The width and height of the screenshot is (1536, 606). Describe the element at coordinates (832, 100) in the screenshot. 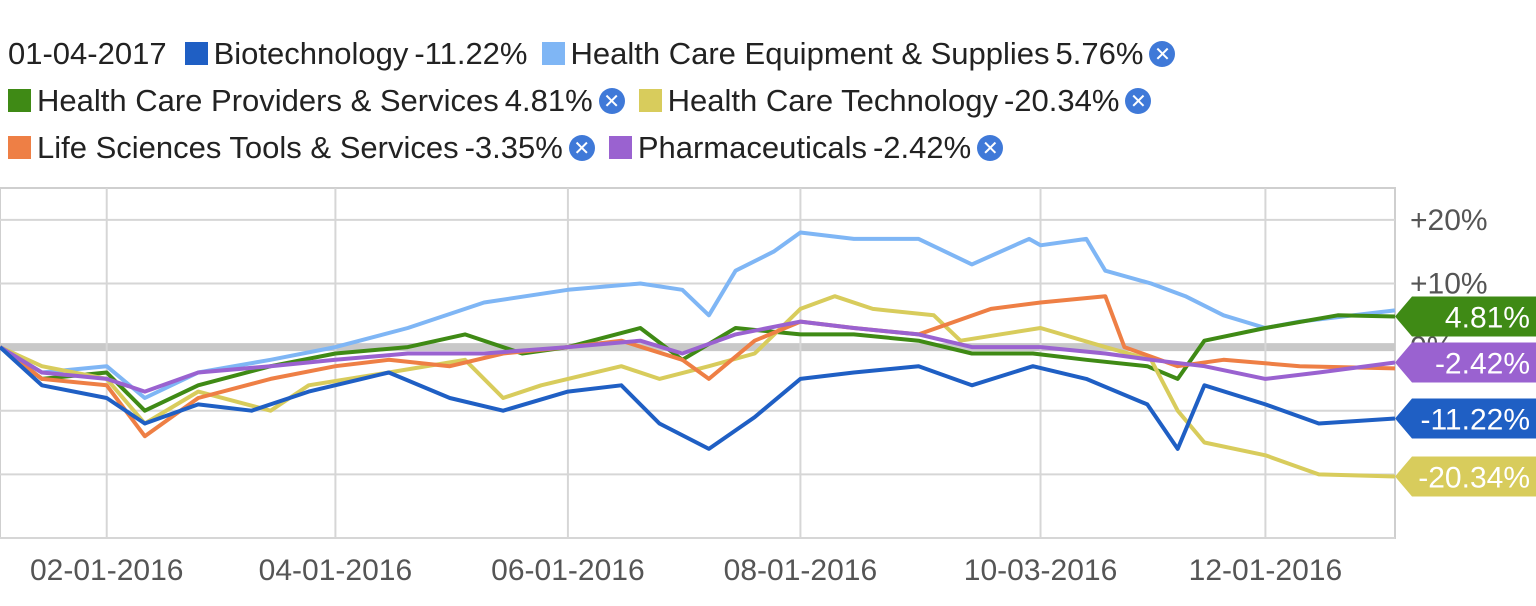

I see `legend-label: Health Care Technology` at that location.